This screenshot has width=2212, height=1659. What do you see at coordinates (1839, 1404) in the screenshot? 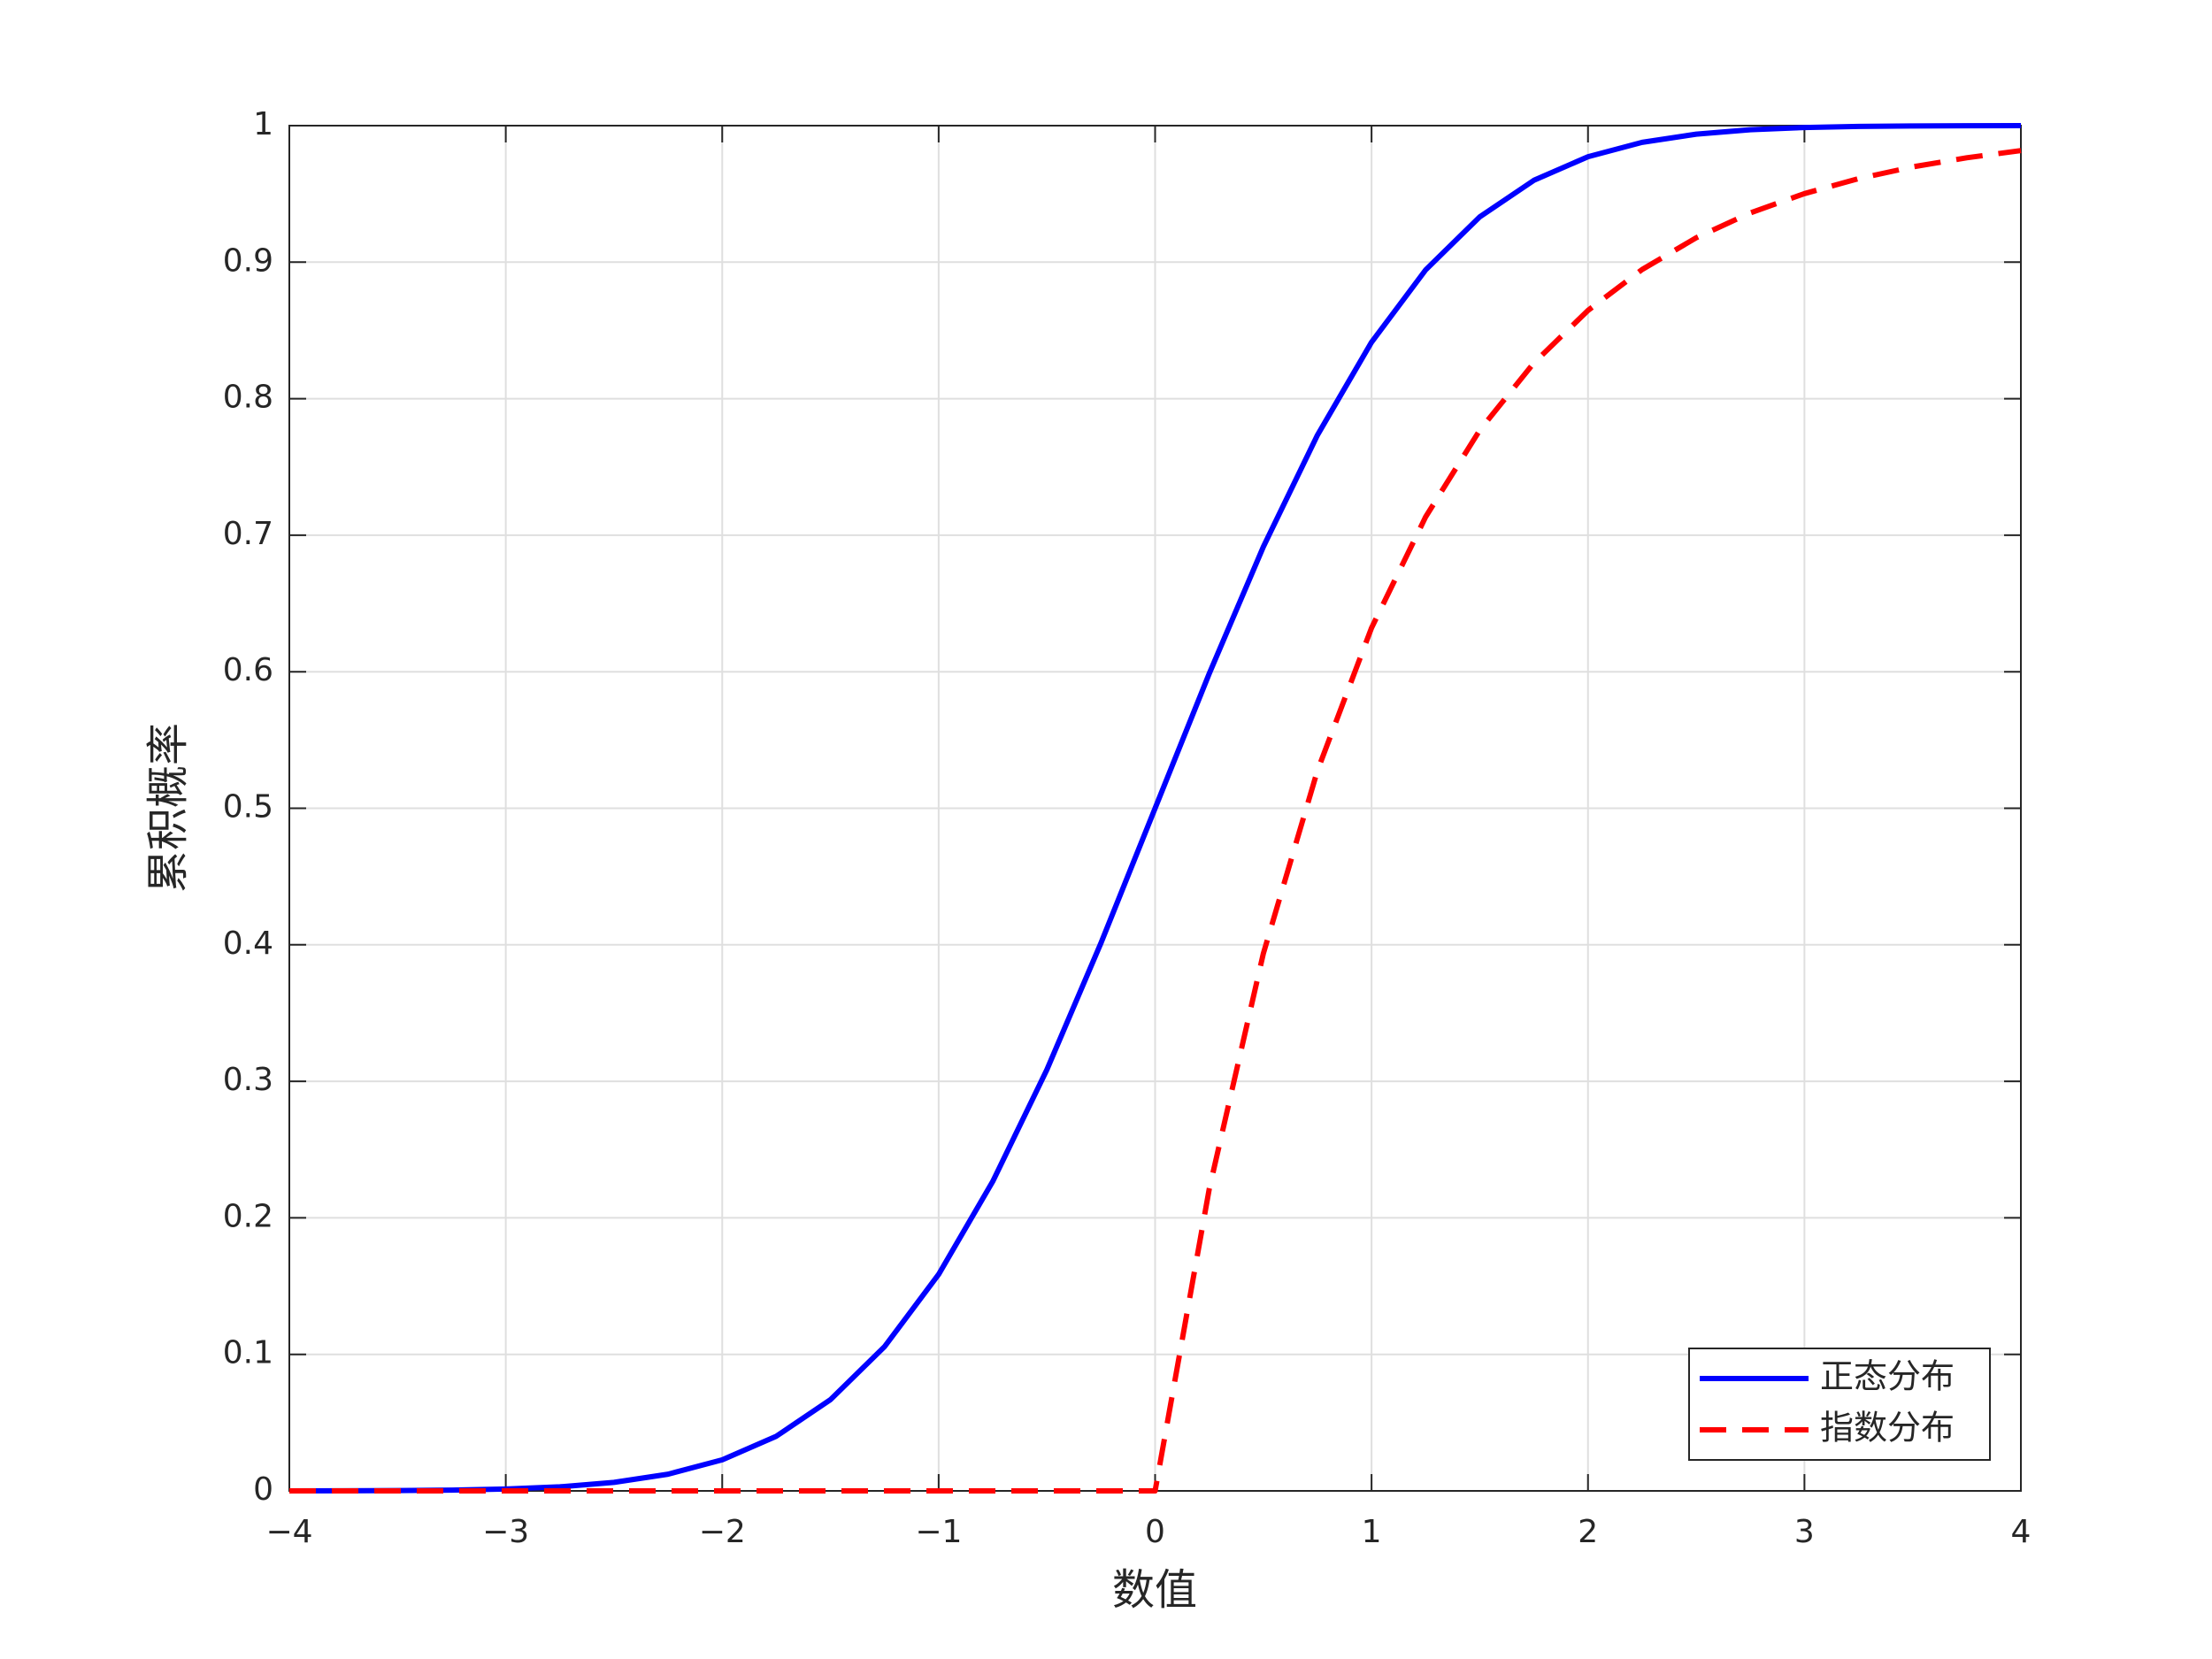
I see `legend-box` at bounding box center [1839, 1404].